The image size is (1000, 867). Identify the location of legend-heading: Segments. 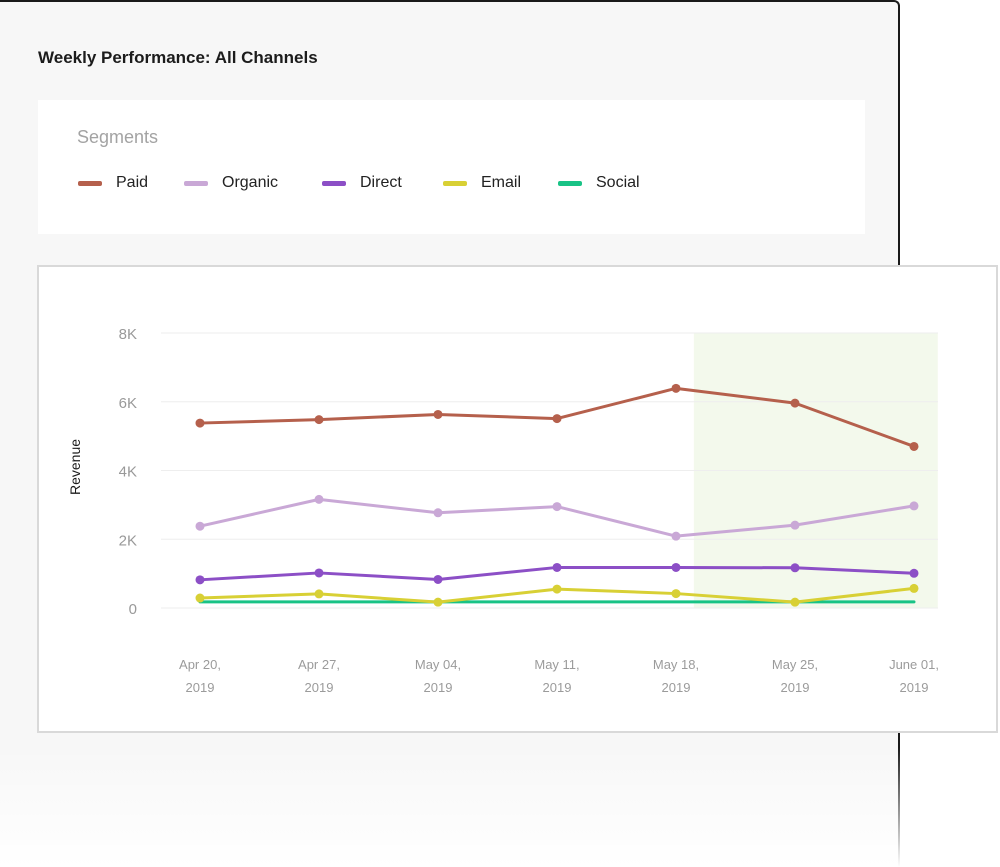
(118, 137).